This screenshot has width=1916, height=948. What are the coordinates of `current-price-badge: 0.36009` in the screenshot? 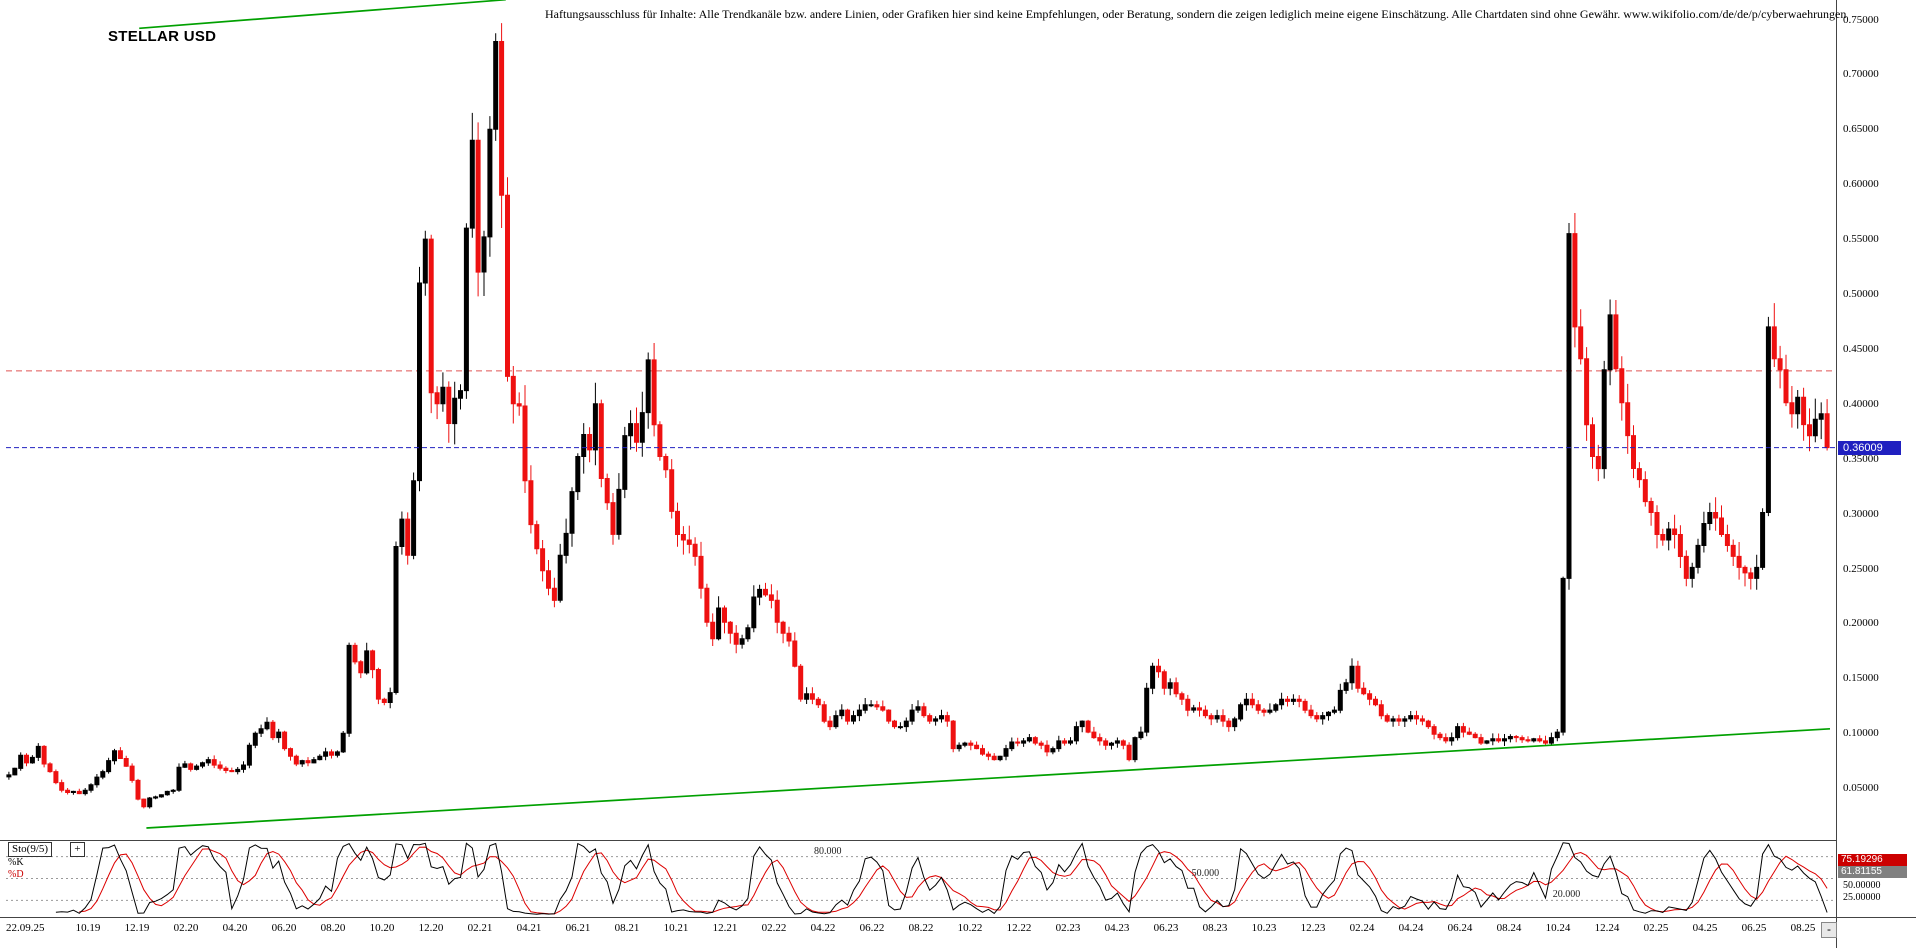 It's located at (1869, 447).